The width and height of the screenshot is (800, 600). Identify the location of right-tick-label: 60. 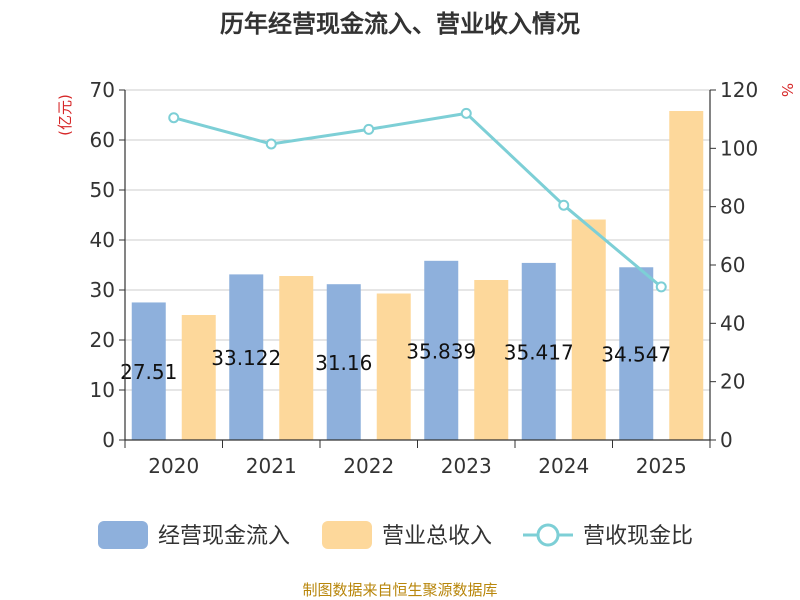
(732, 265).